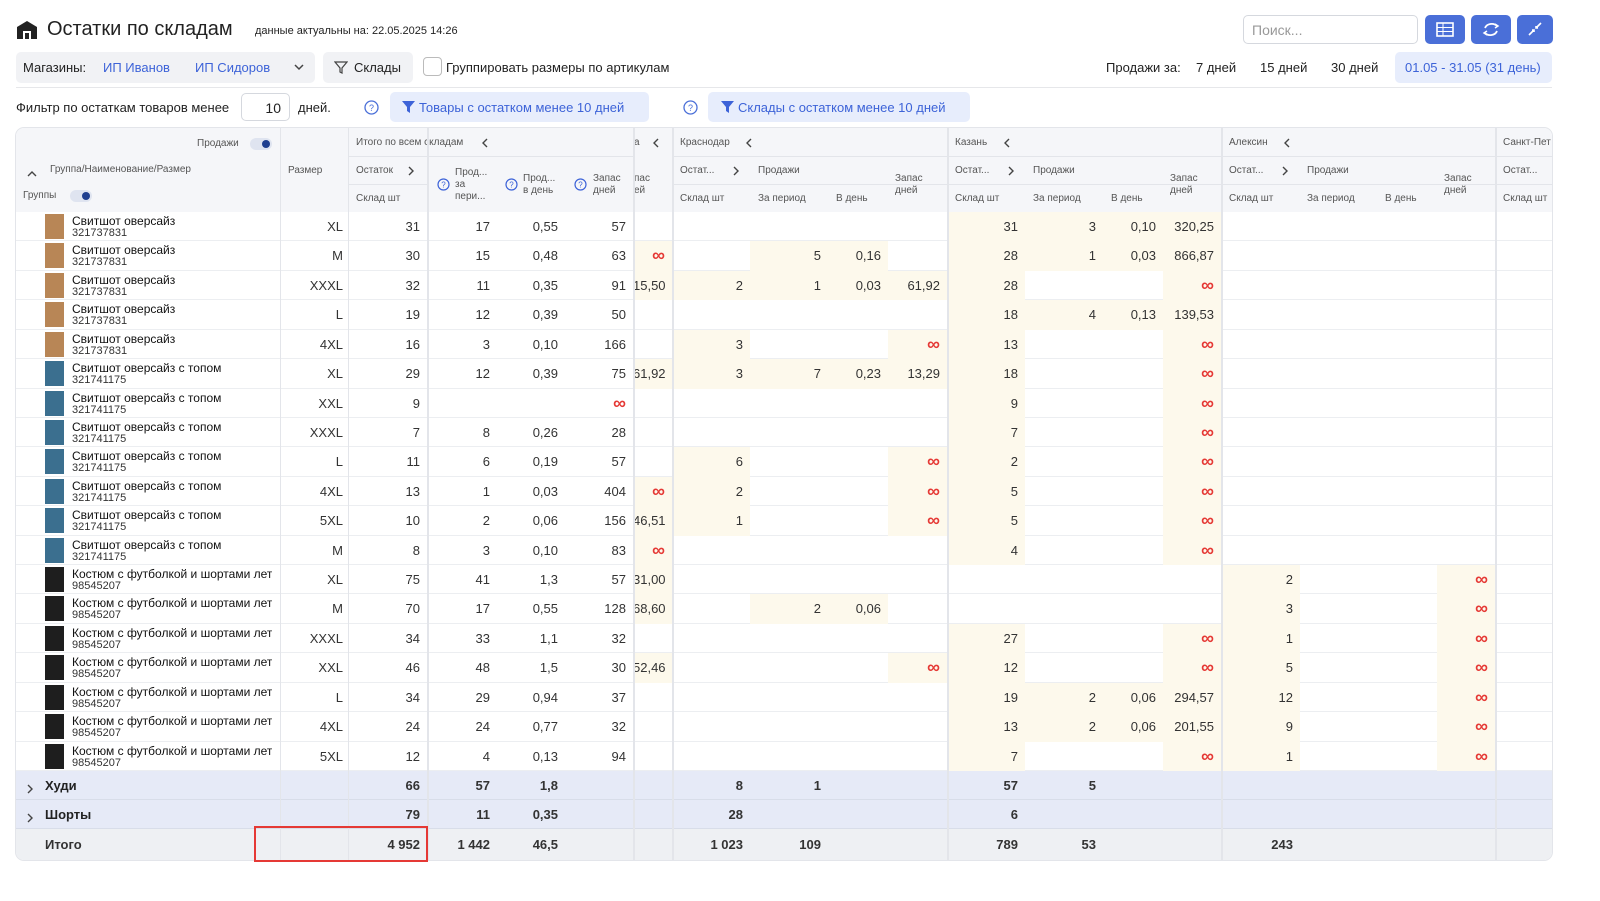 The image size is (1600, 901). What do you see at coordinates (172, 368) in the screenshot?
I see `product-name: Свитшот оверсайз с топом` at bounding box center [172, 368].